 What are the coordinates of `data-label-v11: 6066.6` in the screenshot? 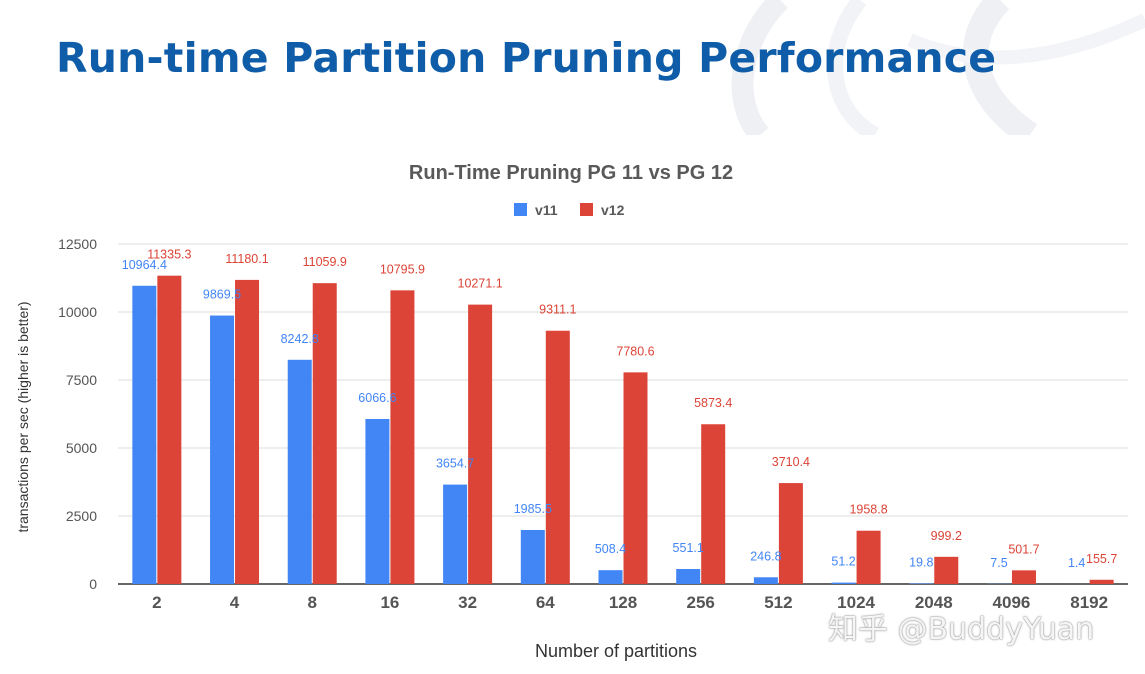 It's located at (377, 398).